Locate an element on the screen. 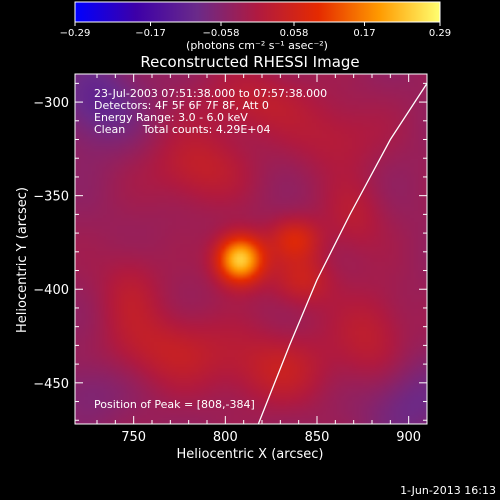 The width and height of the screenshot is (500, 500). colorbar-bar is located at coordinates (257, 12).